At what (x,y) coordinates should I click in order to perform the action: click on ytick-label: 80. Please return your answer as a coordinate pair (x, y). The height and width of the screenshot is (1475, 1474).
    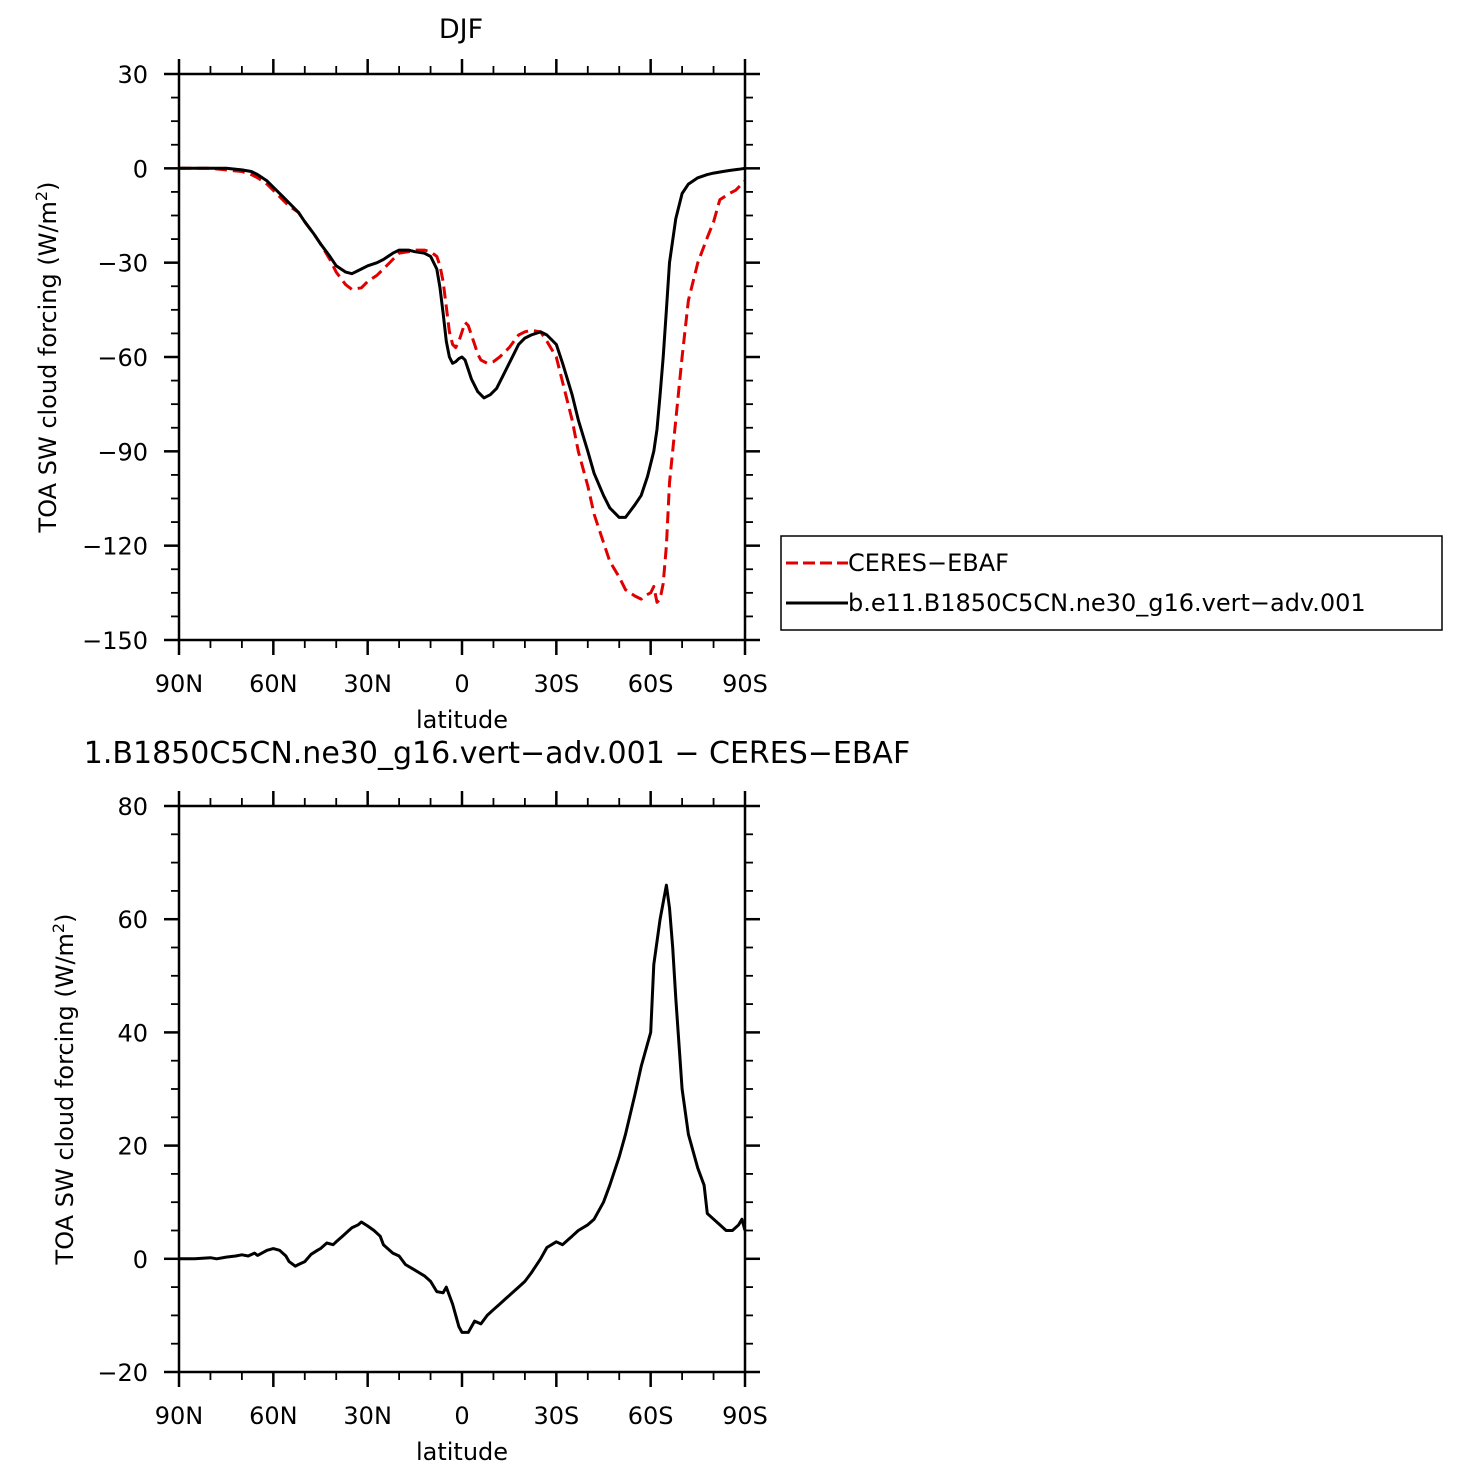
    Looking at the image, I should click on (132, 807).